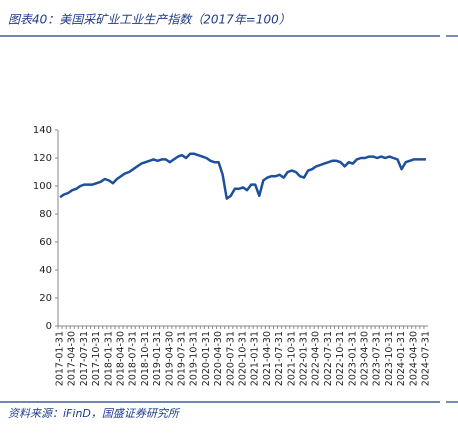  Describe the element at coordinates (413, 358) in the screenshot. I see `x-tick-label: 2024-04-30` at that location.